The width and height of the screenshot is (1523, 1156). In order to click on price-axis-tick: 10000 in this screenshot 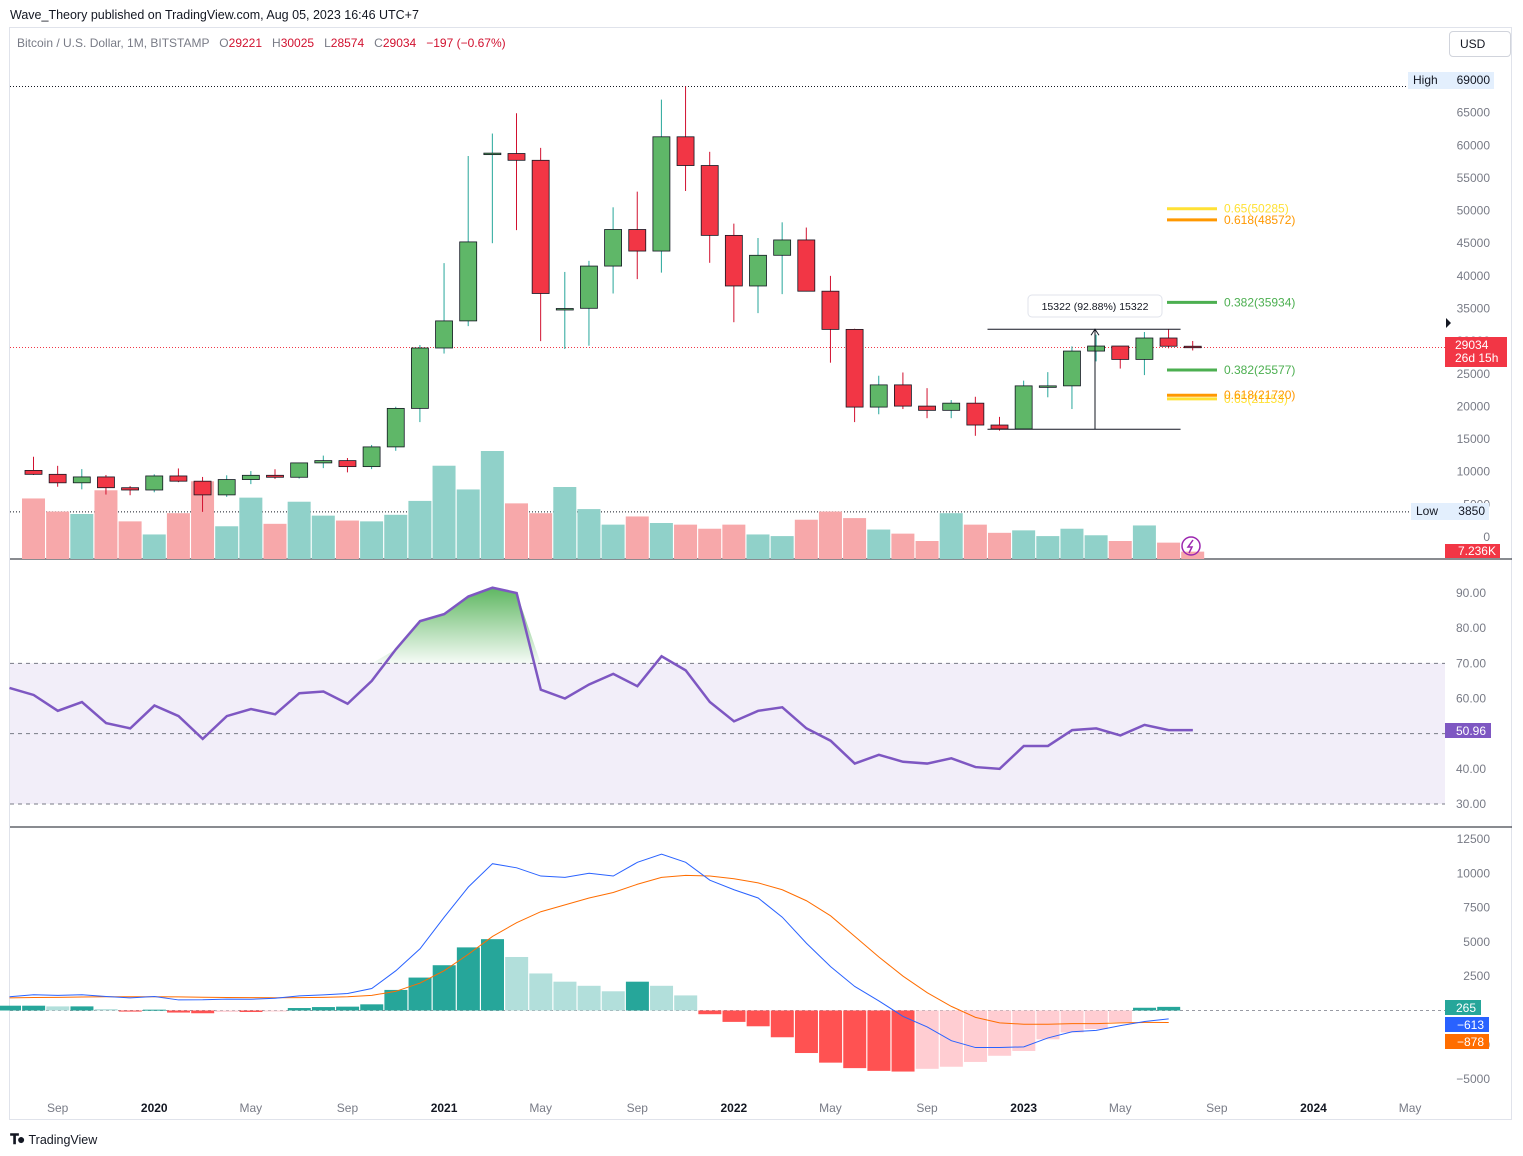, I will do `click(1474, 472)`.